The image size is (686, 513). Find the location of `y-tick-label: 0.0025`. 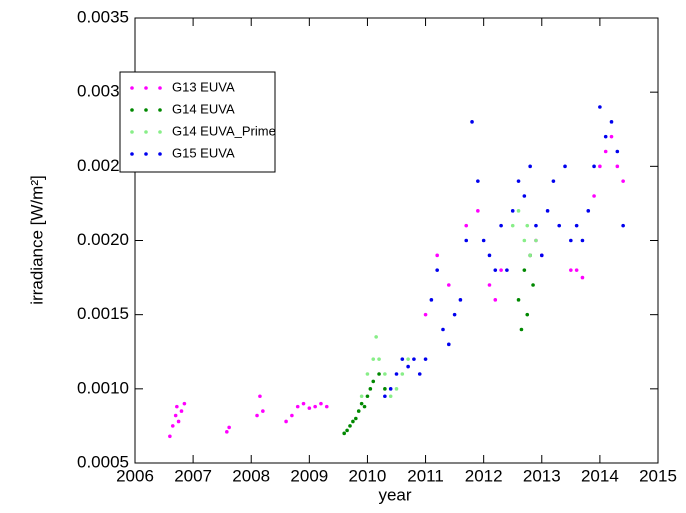

y-tick-label: 0.0025 is located at coordinates (103, 165).